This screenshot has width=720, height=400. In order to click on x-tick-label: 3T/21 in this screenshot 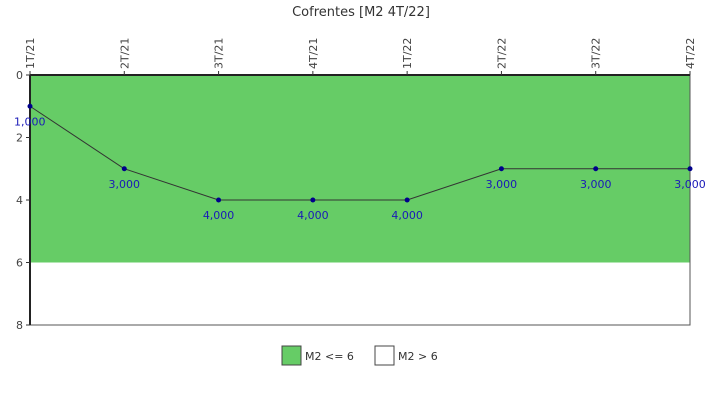, I will do `click(219, 53)`.